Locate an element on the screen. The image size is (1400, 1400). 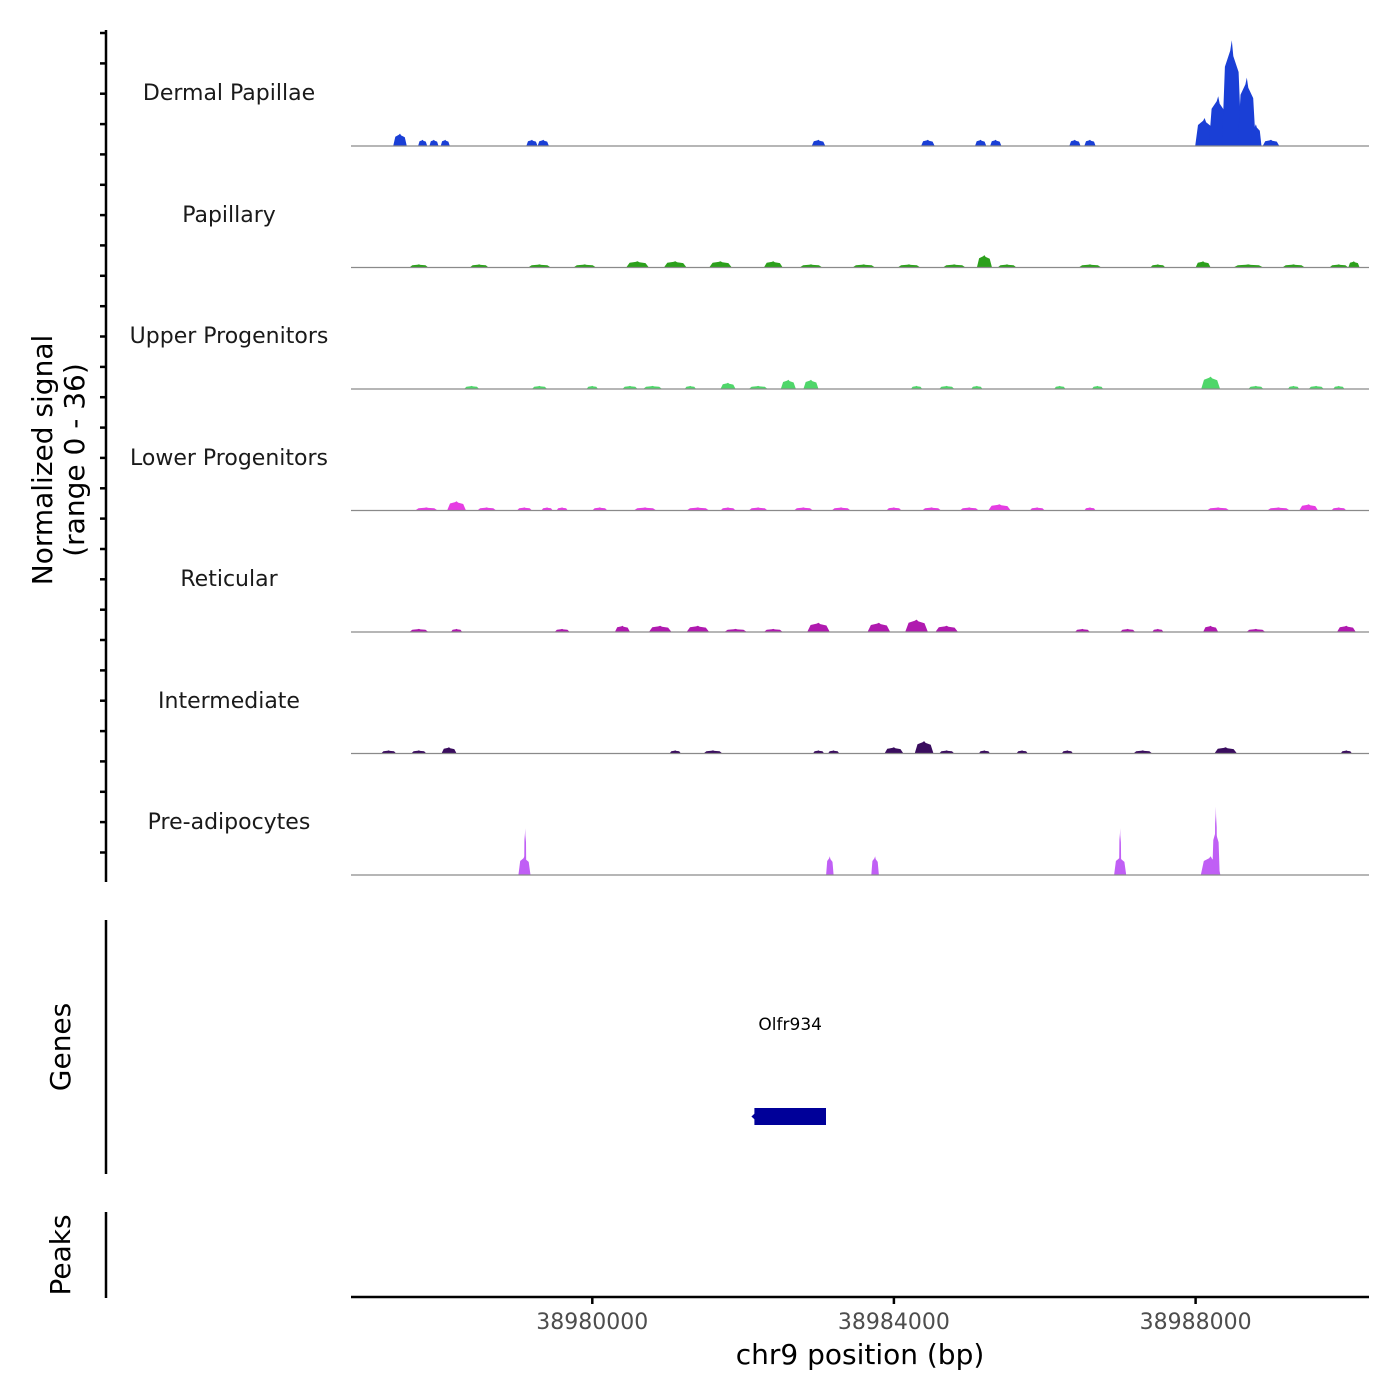
track-intermediate is located at coordinates (860, 748).